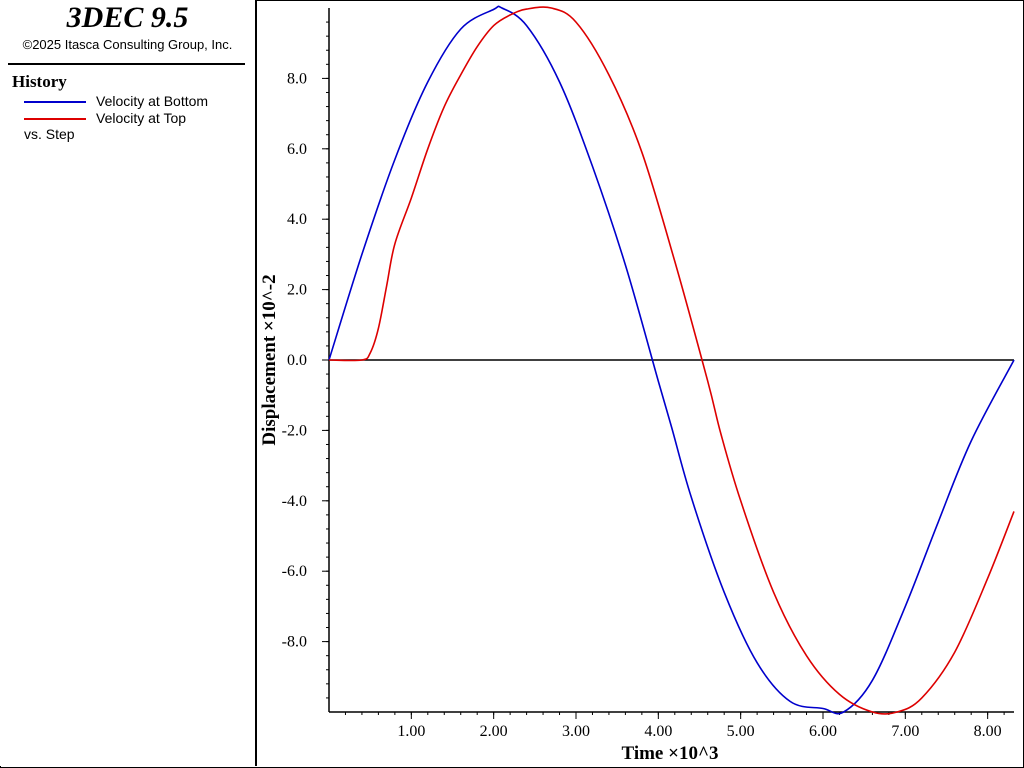 The height and width of the screenshot is (768, 1024). I want to click on x-tick-label: 1.00, so click(411, 731).